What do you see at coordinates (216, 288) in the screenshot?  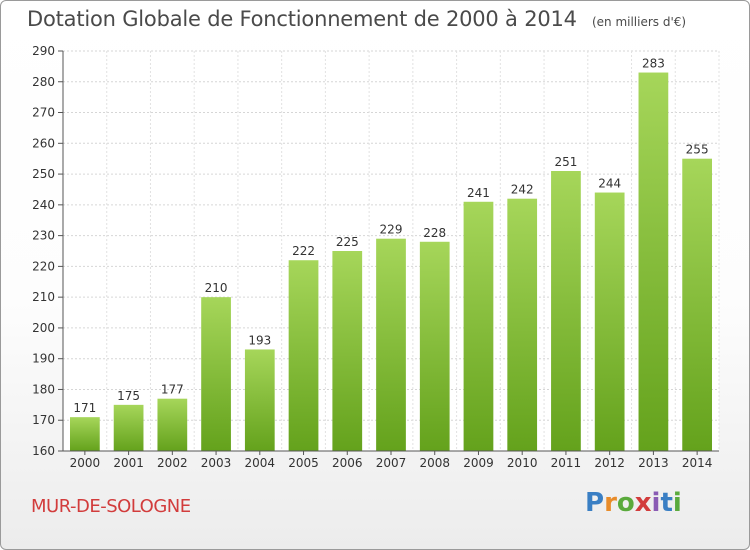 I see `bar-value-label: 210` at bounding box center [216, 288].